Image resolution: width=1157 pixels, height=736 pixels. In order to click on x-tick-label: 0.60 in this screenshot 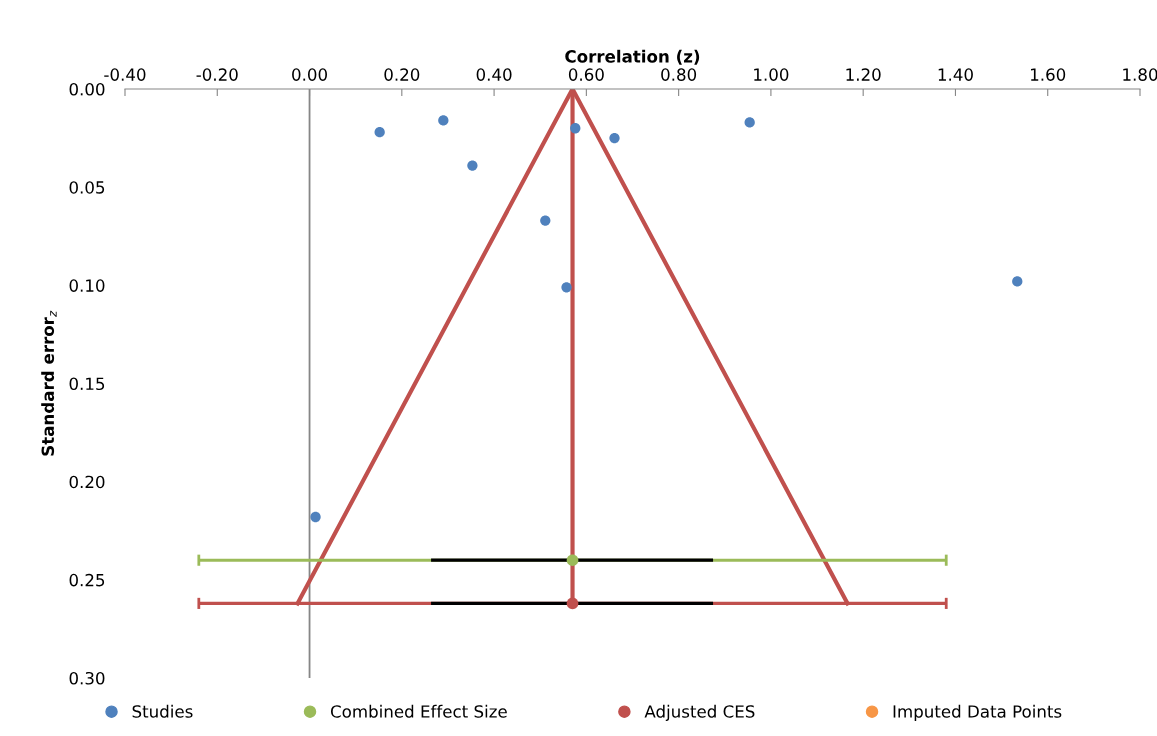, I will do `click(586, 74)`.